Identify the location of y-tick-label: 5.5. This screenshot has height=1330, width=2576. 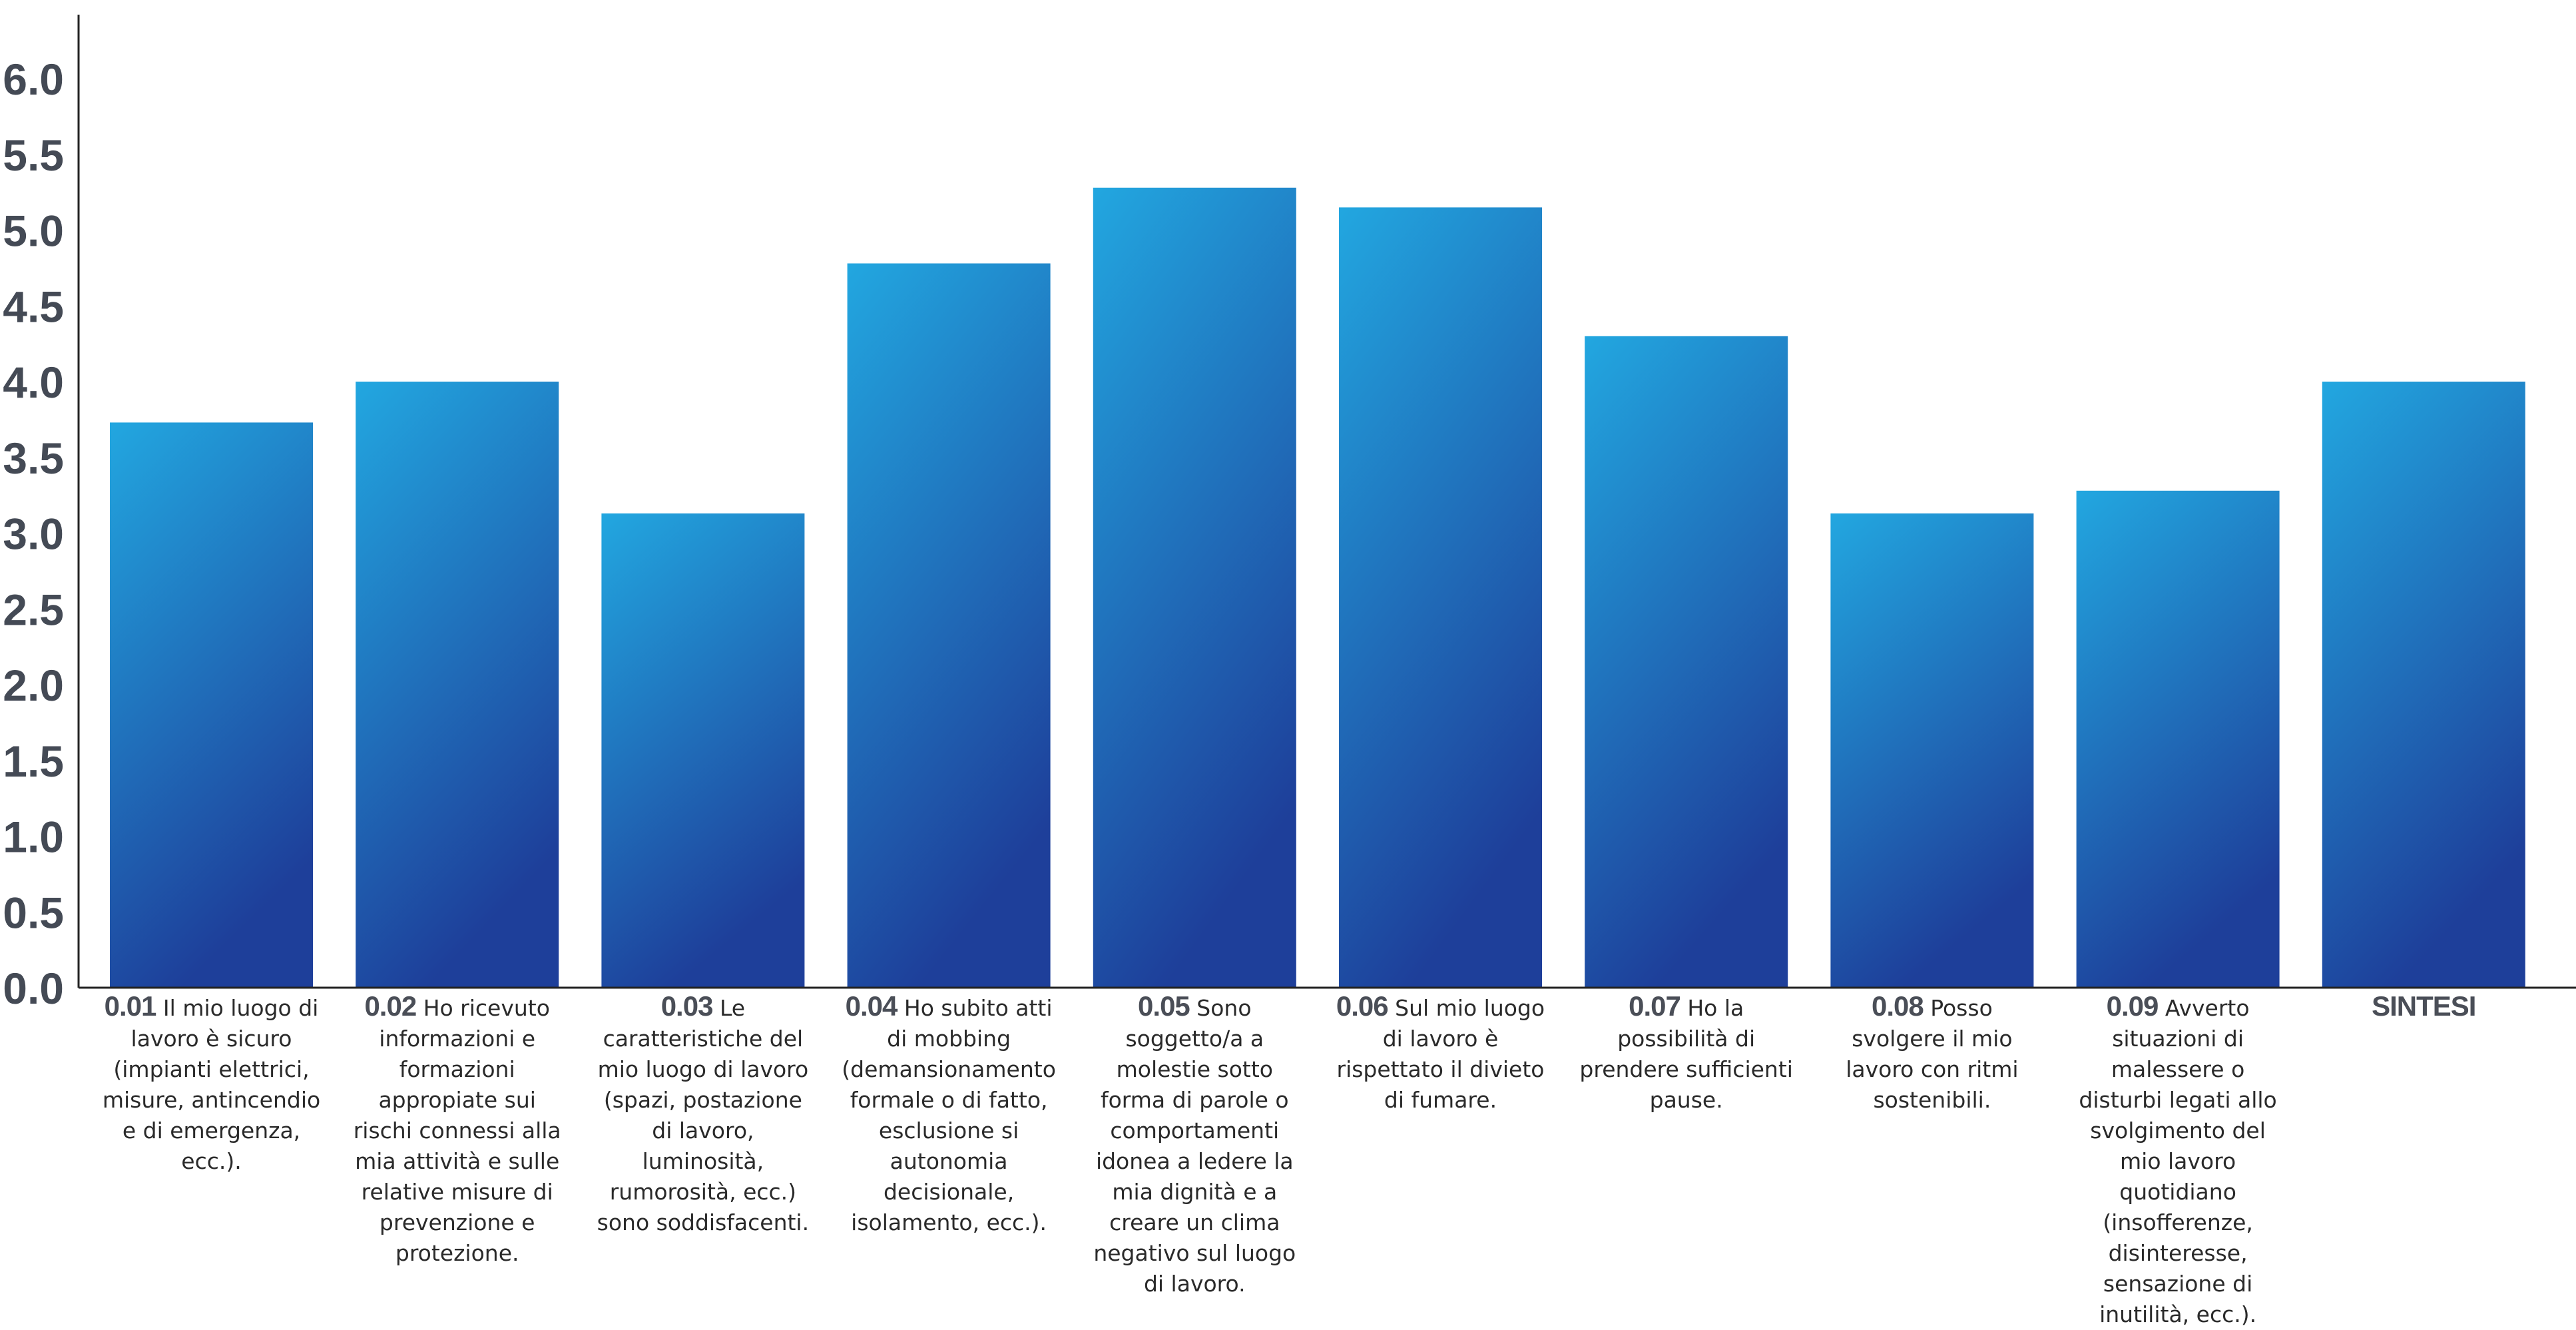
(34, 155).